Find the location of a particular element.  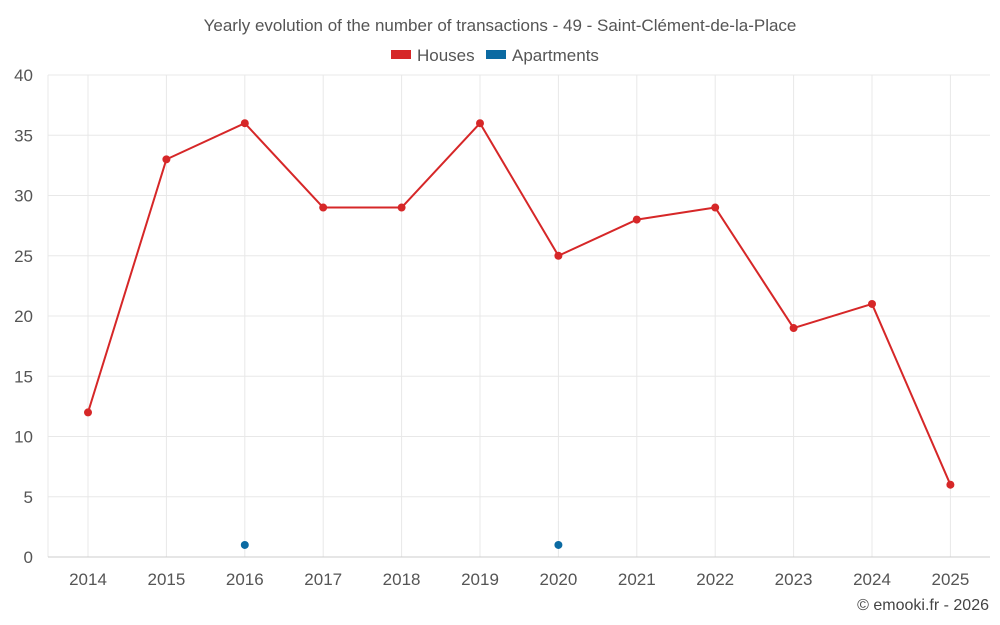

data-point-houses-2018 is located at coordinates (401, 207).